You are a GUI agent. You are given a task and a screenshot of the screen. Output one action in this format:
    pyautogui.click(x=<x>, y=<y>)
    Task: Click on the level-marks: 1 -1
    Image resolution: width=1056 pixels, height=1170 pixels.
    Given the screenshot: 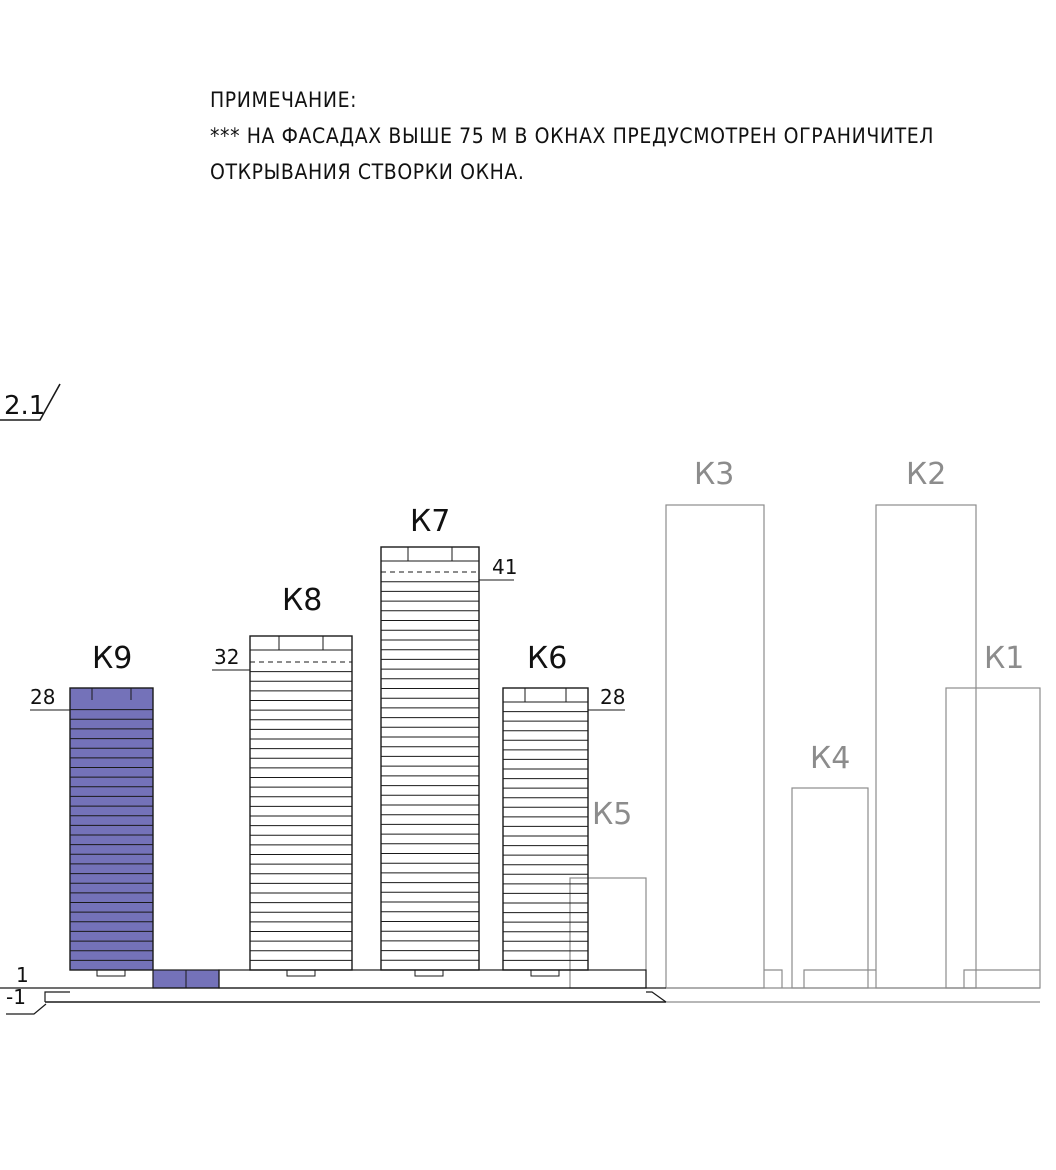 What is the action you would take?
    pyautogui.click(x=26, y=989)
    